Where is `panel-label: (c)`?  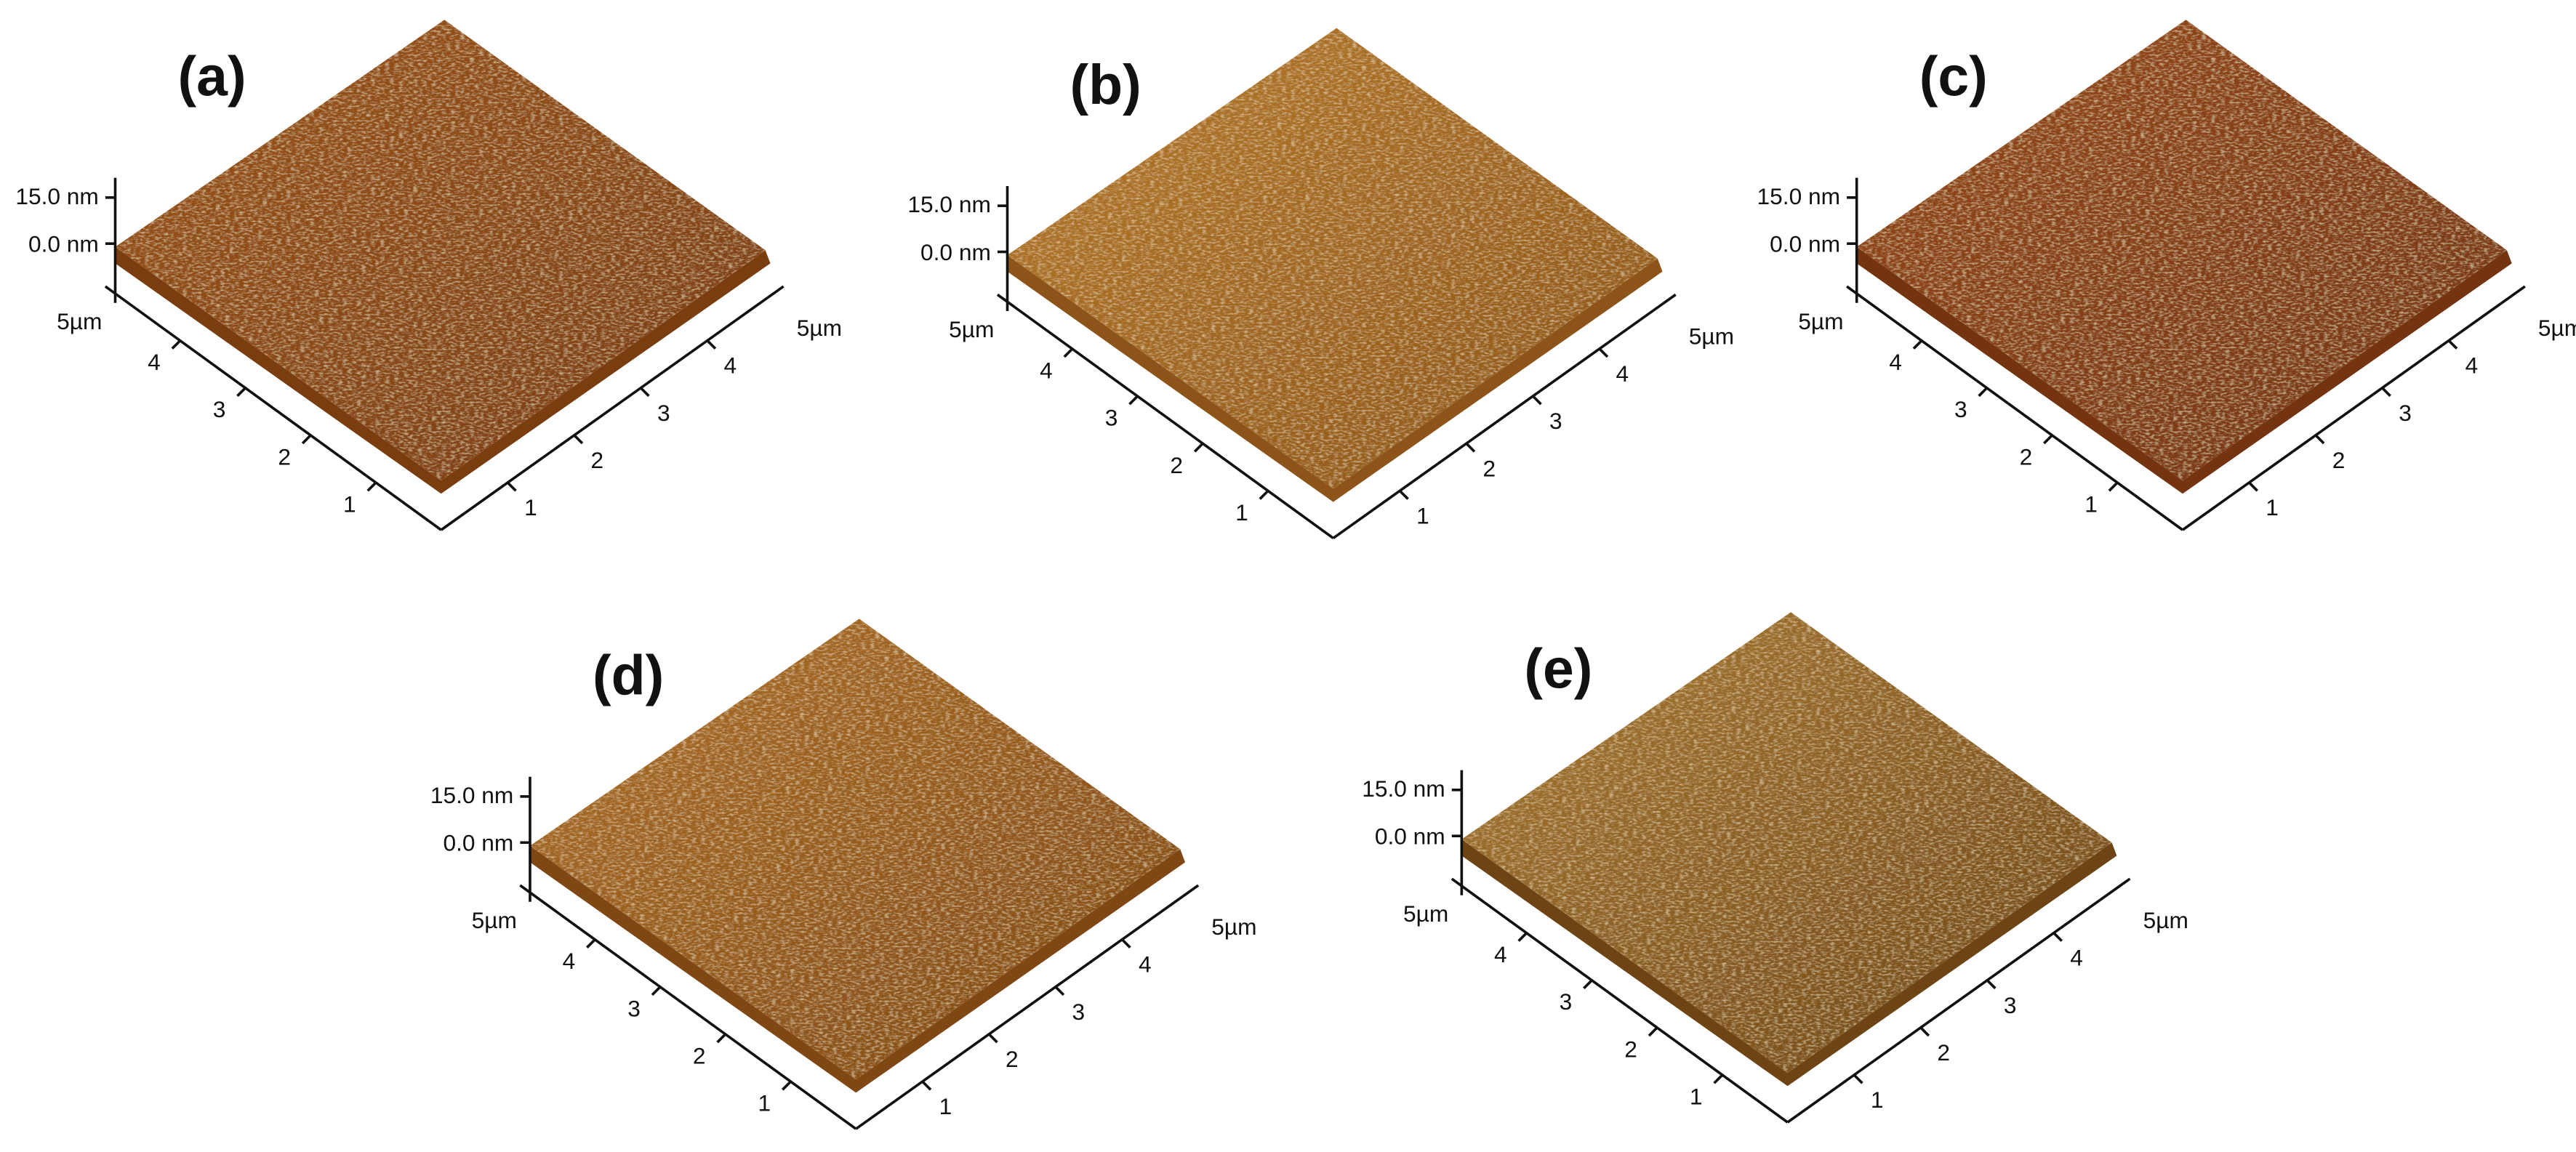
panel-label: (c) is located at coordinates (1954, 76).